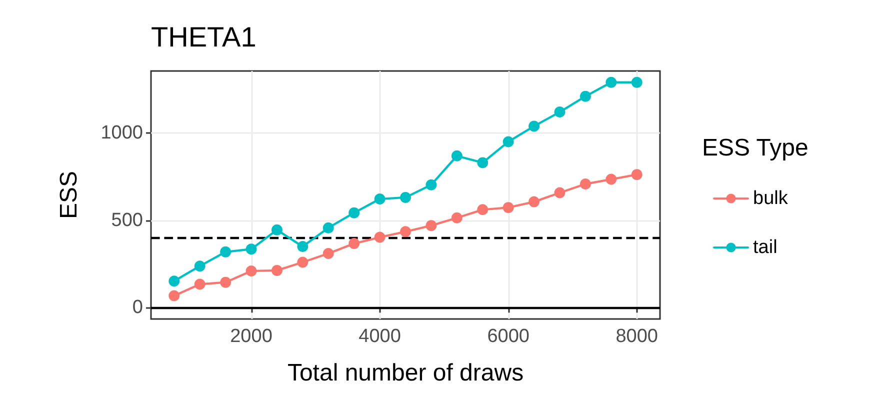 The width and height of the screenshot is (887, 404). Describe the element at coordinates (203, 37) in the screenshot. I see `chart-title: THETA1` at that location.